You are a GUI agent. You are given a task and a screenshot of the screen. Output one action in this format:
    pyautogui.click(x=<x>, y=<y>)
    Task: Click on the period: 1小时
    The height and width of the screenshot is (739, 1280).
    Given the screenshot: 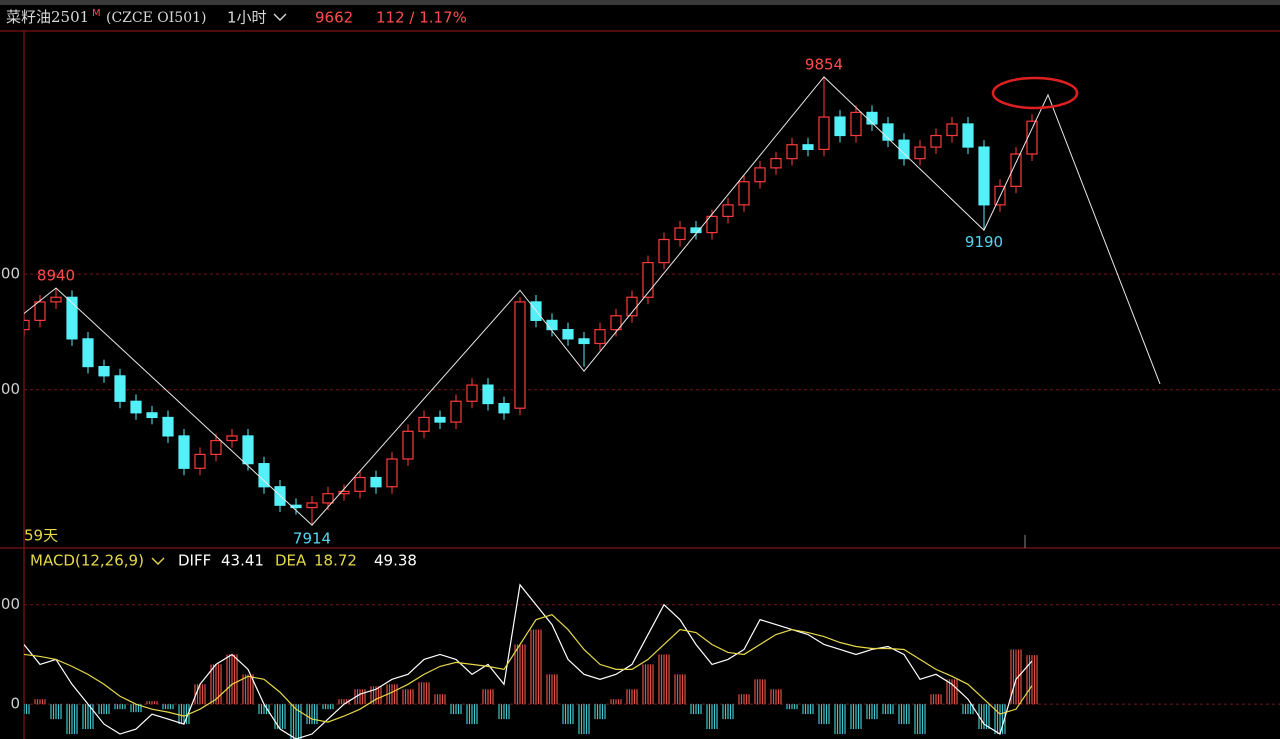 What is the action you would take?
    pyautogui.click(x=247, y=18)
    